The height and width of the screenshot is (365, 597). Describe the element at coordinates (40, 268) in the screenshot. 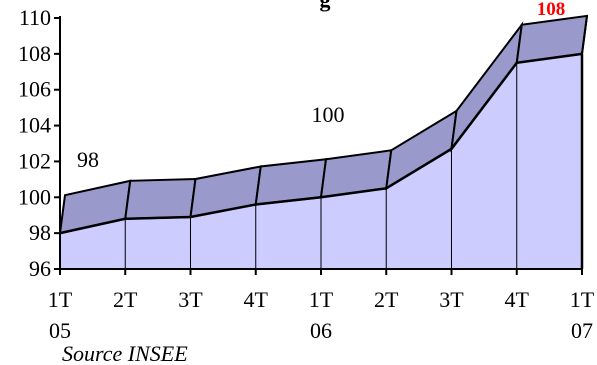

I see `y-tick-label: 96` at that location.